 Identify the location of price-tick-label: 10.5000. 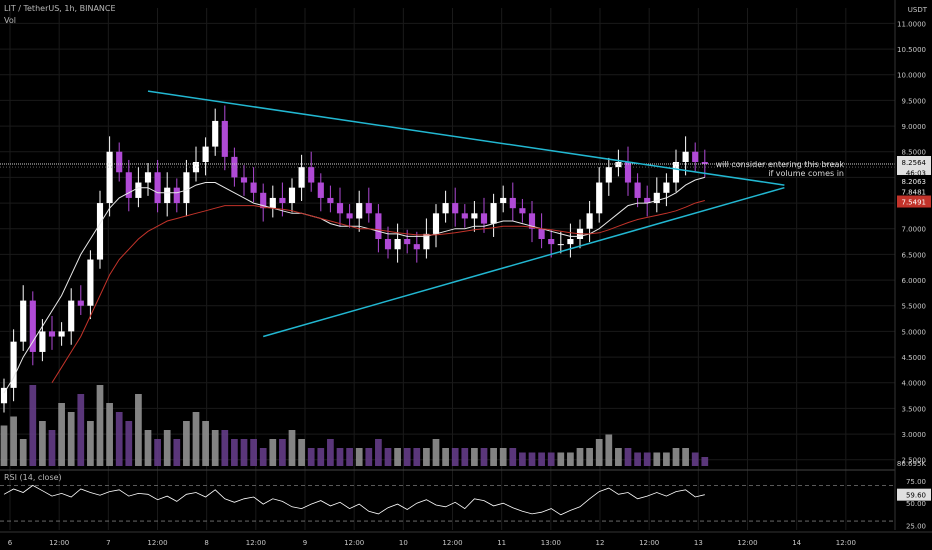
(911, 50).